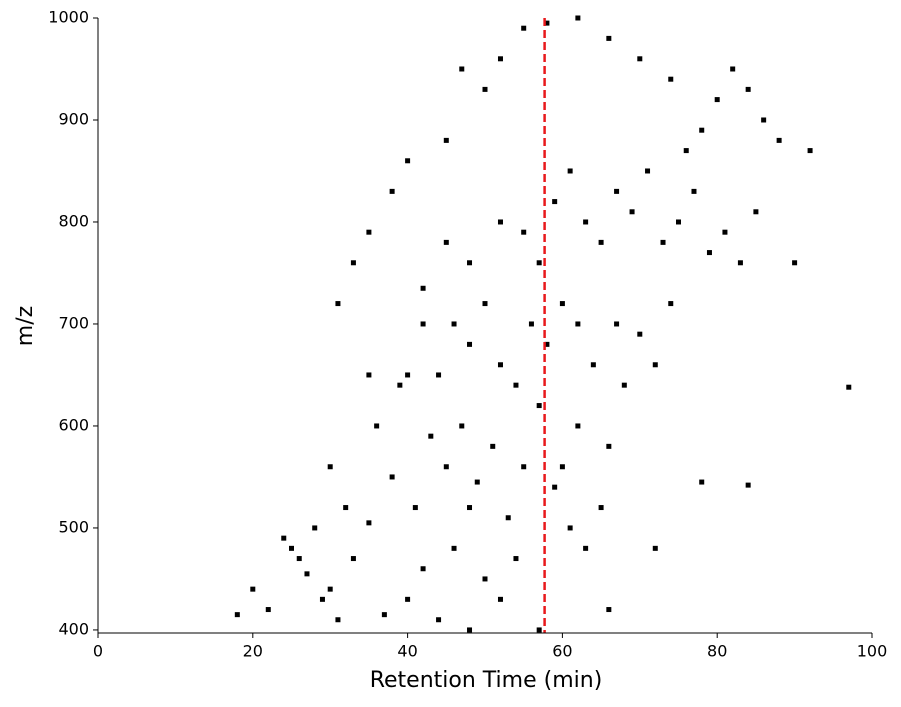 The width and height of the screenshot is (901, 707). What do you see at coordinates (73, 322) in the screenshot?
I see `y-tick-label: 700` at bounding box center [73, 322].